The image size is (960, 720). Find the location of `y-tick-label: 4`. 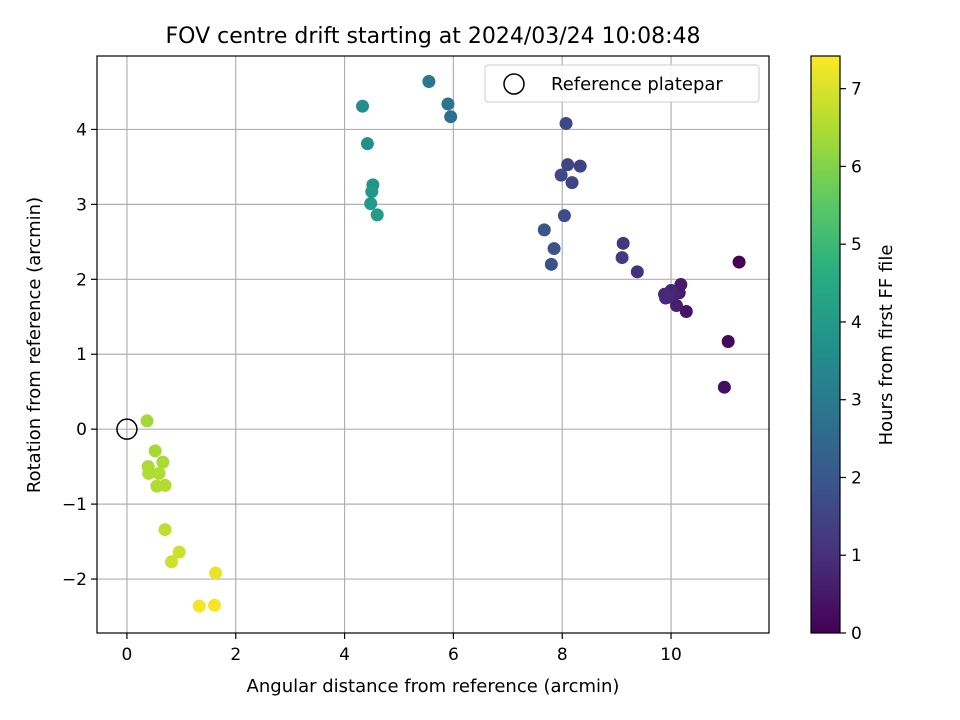

y-tick-label: 4 is located at coordinates (81, 130).